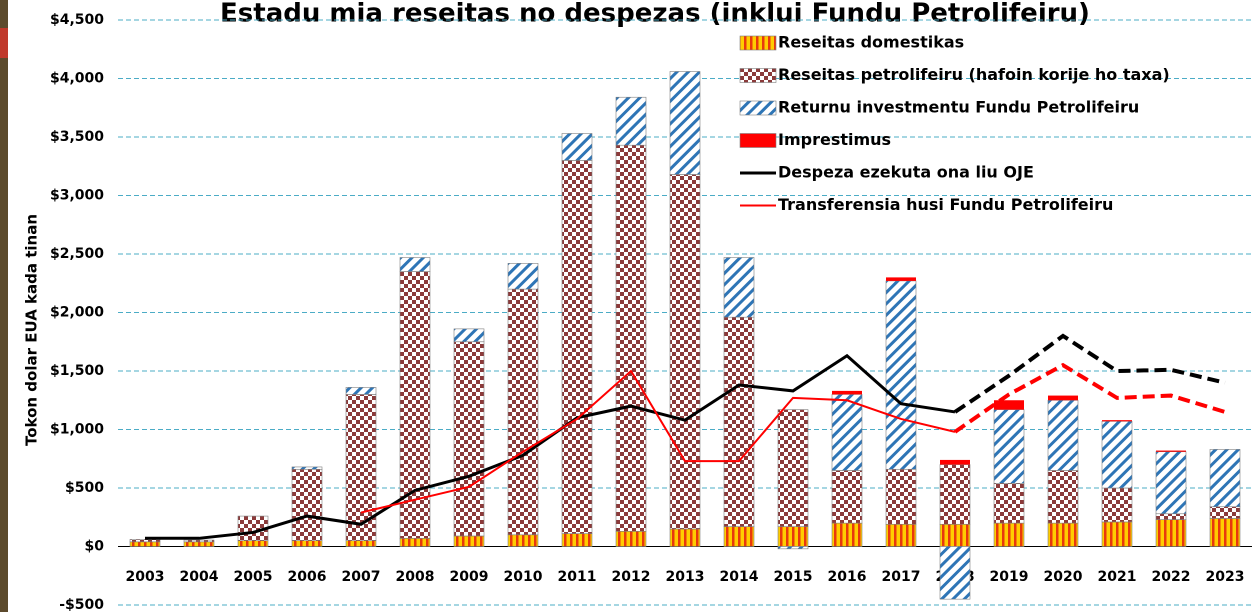 This screenshot has height=612, width=1254. I want to click on x-tick-label: 2021, so click(1117, 577).